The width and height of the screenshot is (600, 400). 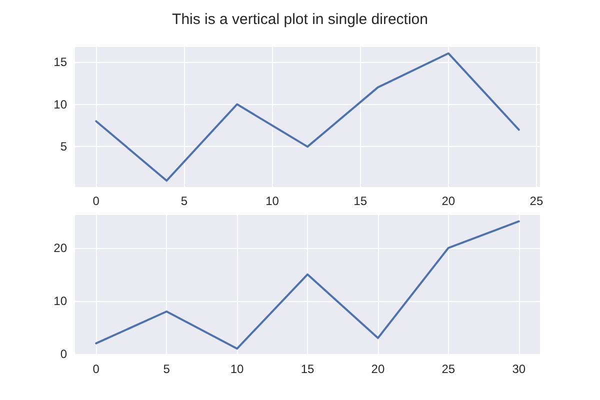 What do you see at coordinates (61, 61) in the screenshot?
I see `y-tick-label: 15` at bounding box center [61, 61].